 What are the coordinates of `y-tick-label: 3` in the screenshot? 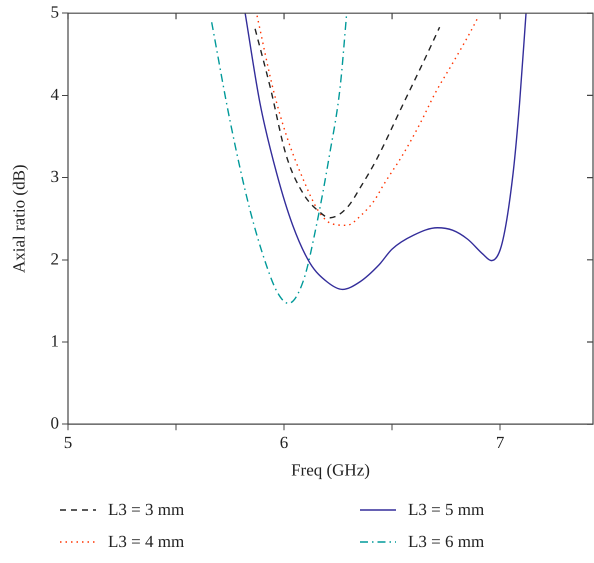 It's located at (54, 176).